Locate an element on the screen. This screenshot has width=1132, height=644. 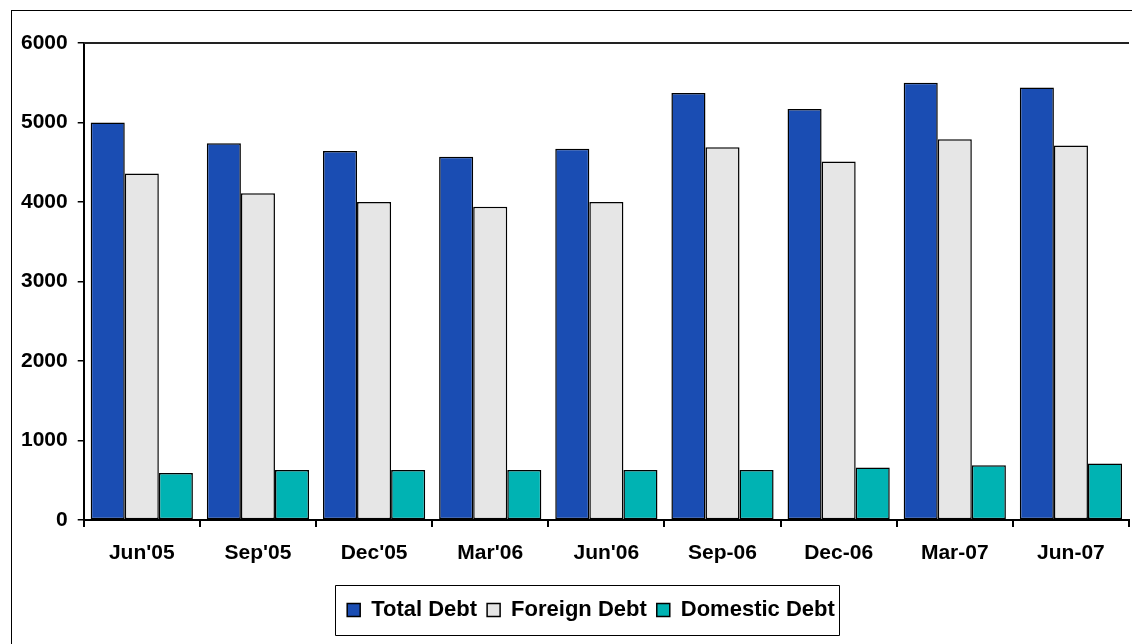
x-tick-label: Jun-07 is located at coordinates (1071, 552).